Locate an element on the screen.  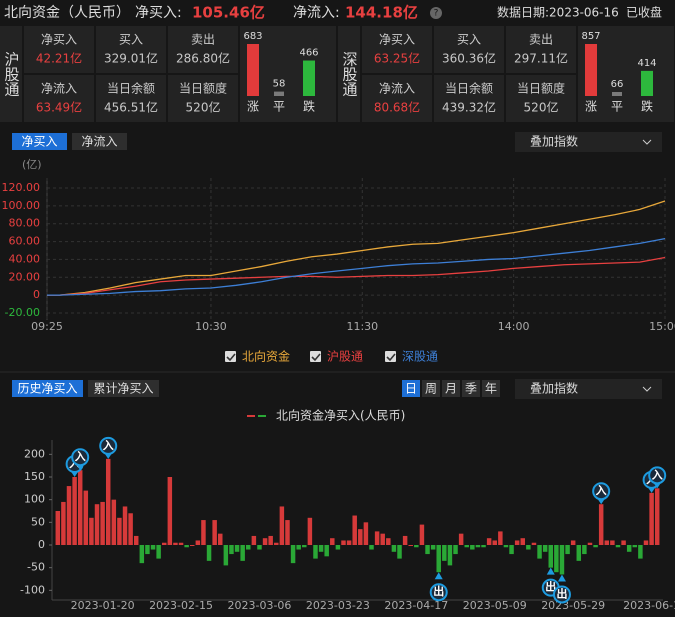
y-tick-label: -50 is located at coordinates (36, 567).